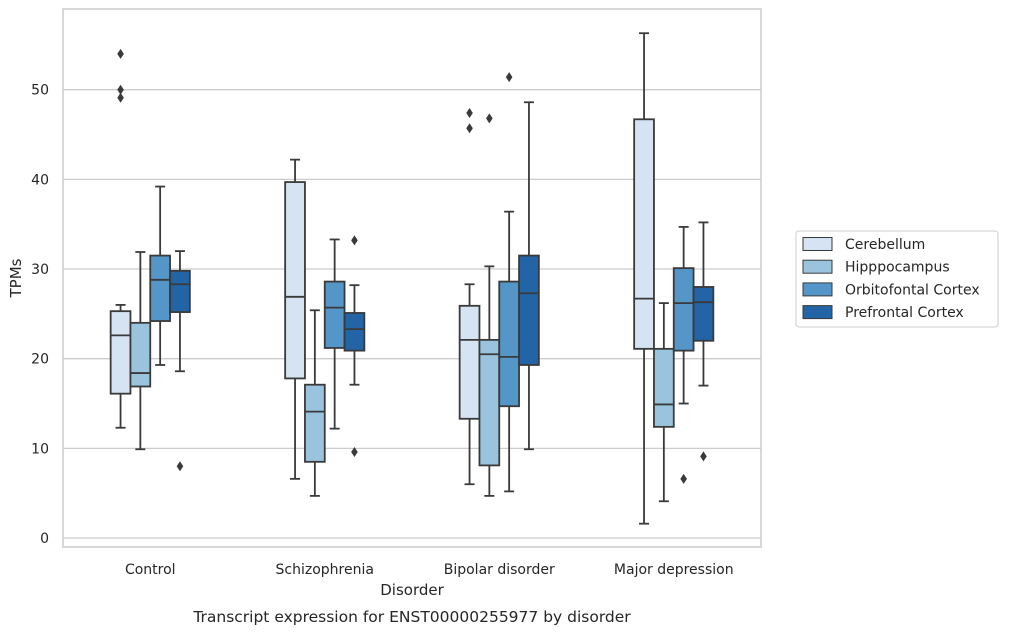 The height and width of the screenshot is (634, 1009). I want to click on y-tick-labels: 0 10 20 30 40 50, so click(40, 315).